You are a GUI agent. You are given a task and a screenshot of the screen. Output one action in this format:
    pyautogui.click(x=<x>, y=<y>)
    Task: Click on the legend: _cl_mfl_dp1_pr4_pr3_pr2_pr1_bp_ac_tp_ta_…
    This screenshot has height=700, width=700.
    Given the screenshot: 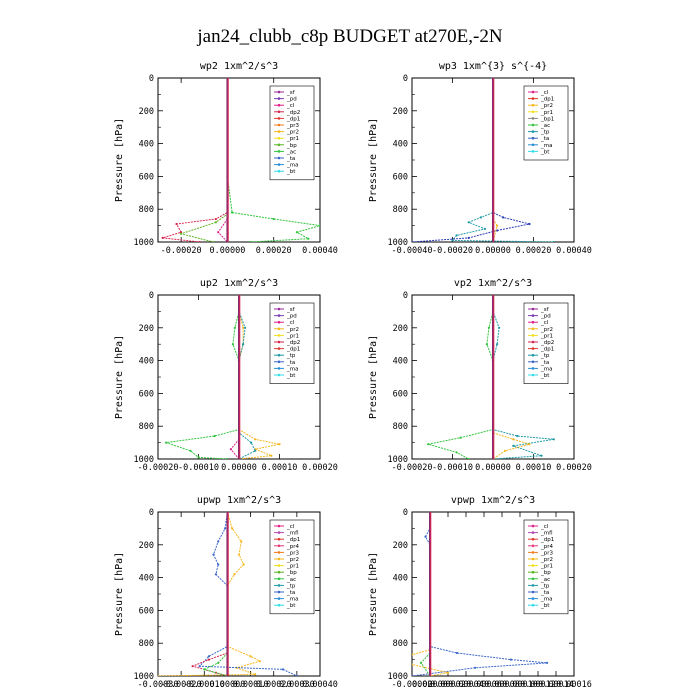 What is the action you would take?
    pyautogui.click(x=546, y=567)
    